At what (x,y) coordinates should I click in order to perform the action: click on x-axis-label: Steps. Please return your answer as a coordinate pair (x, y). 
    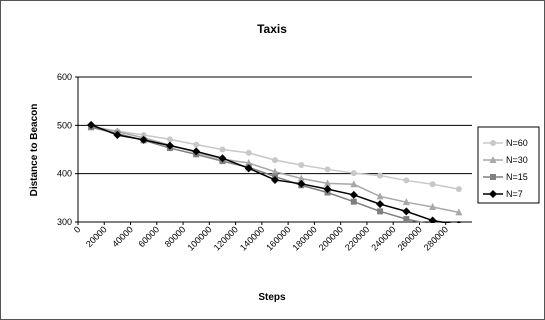
    Looking at the image, I should click on (272, 297).